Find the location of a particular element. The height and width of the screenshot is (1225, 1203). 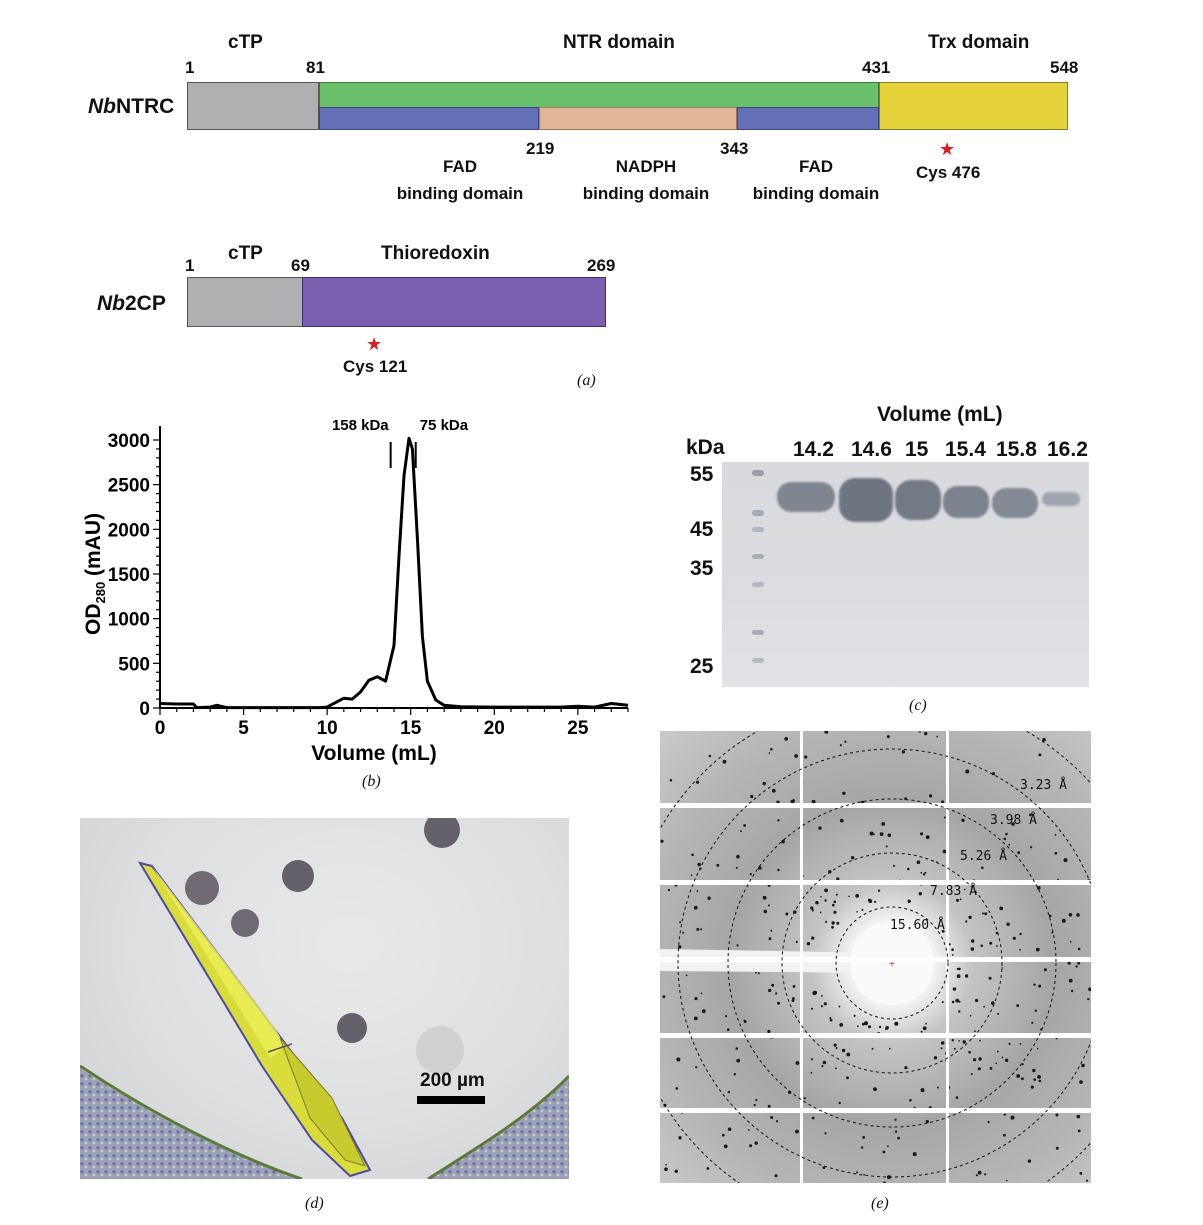

drop-rim-right is located at coordinates (498, 1126).